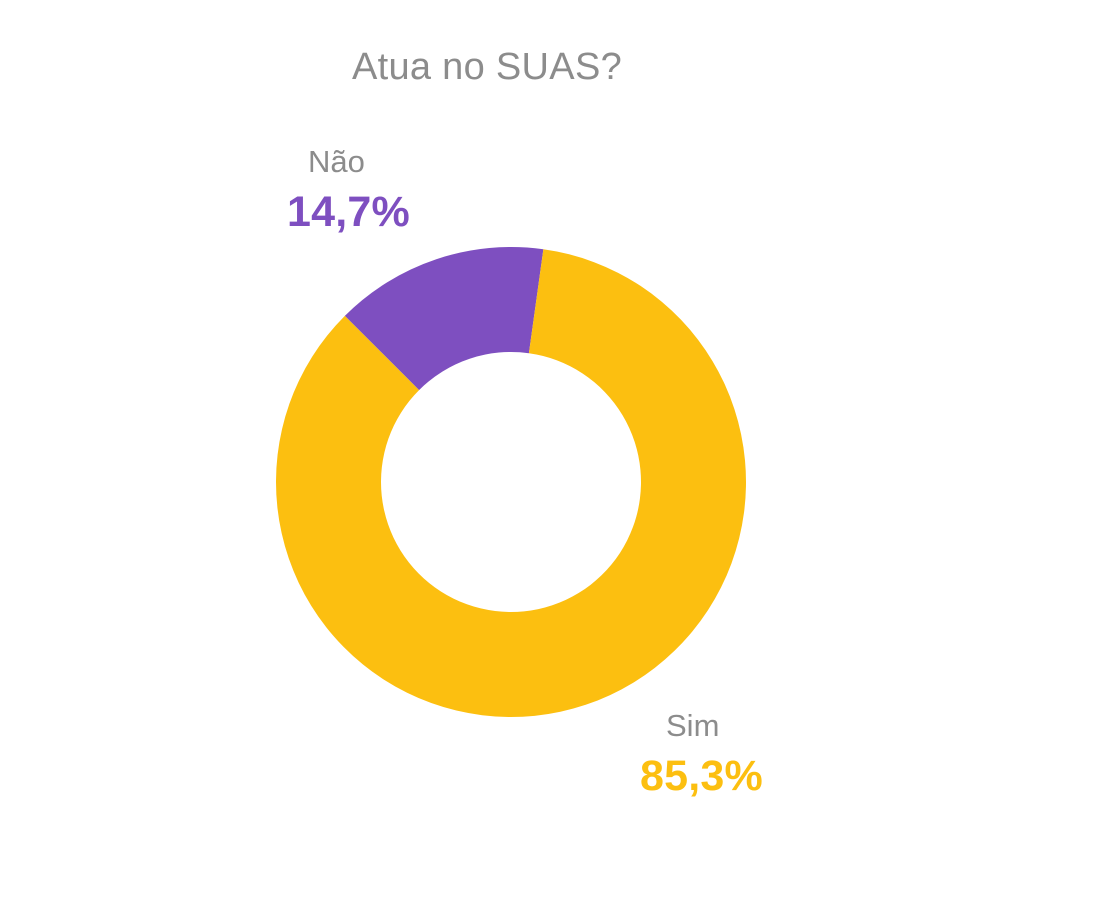 The width and height of the screenshot is (1096, 921). Describe the element at coordinates (348, 212) in the screenshot. I see `slice-value-nao: 14,7%` at that location.